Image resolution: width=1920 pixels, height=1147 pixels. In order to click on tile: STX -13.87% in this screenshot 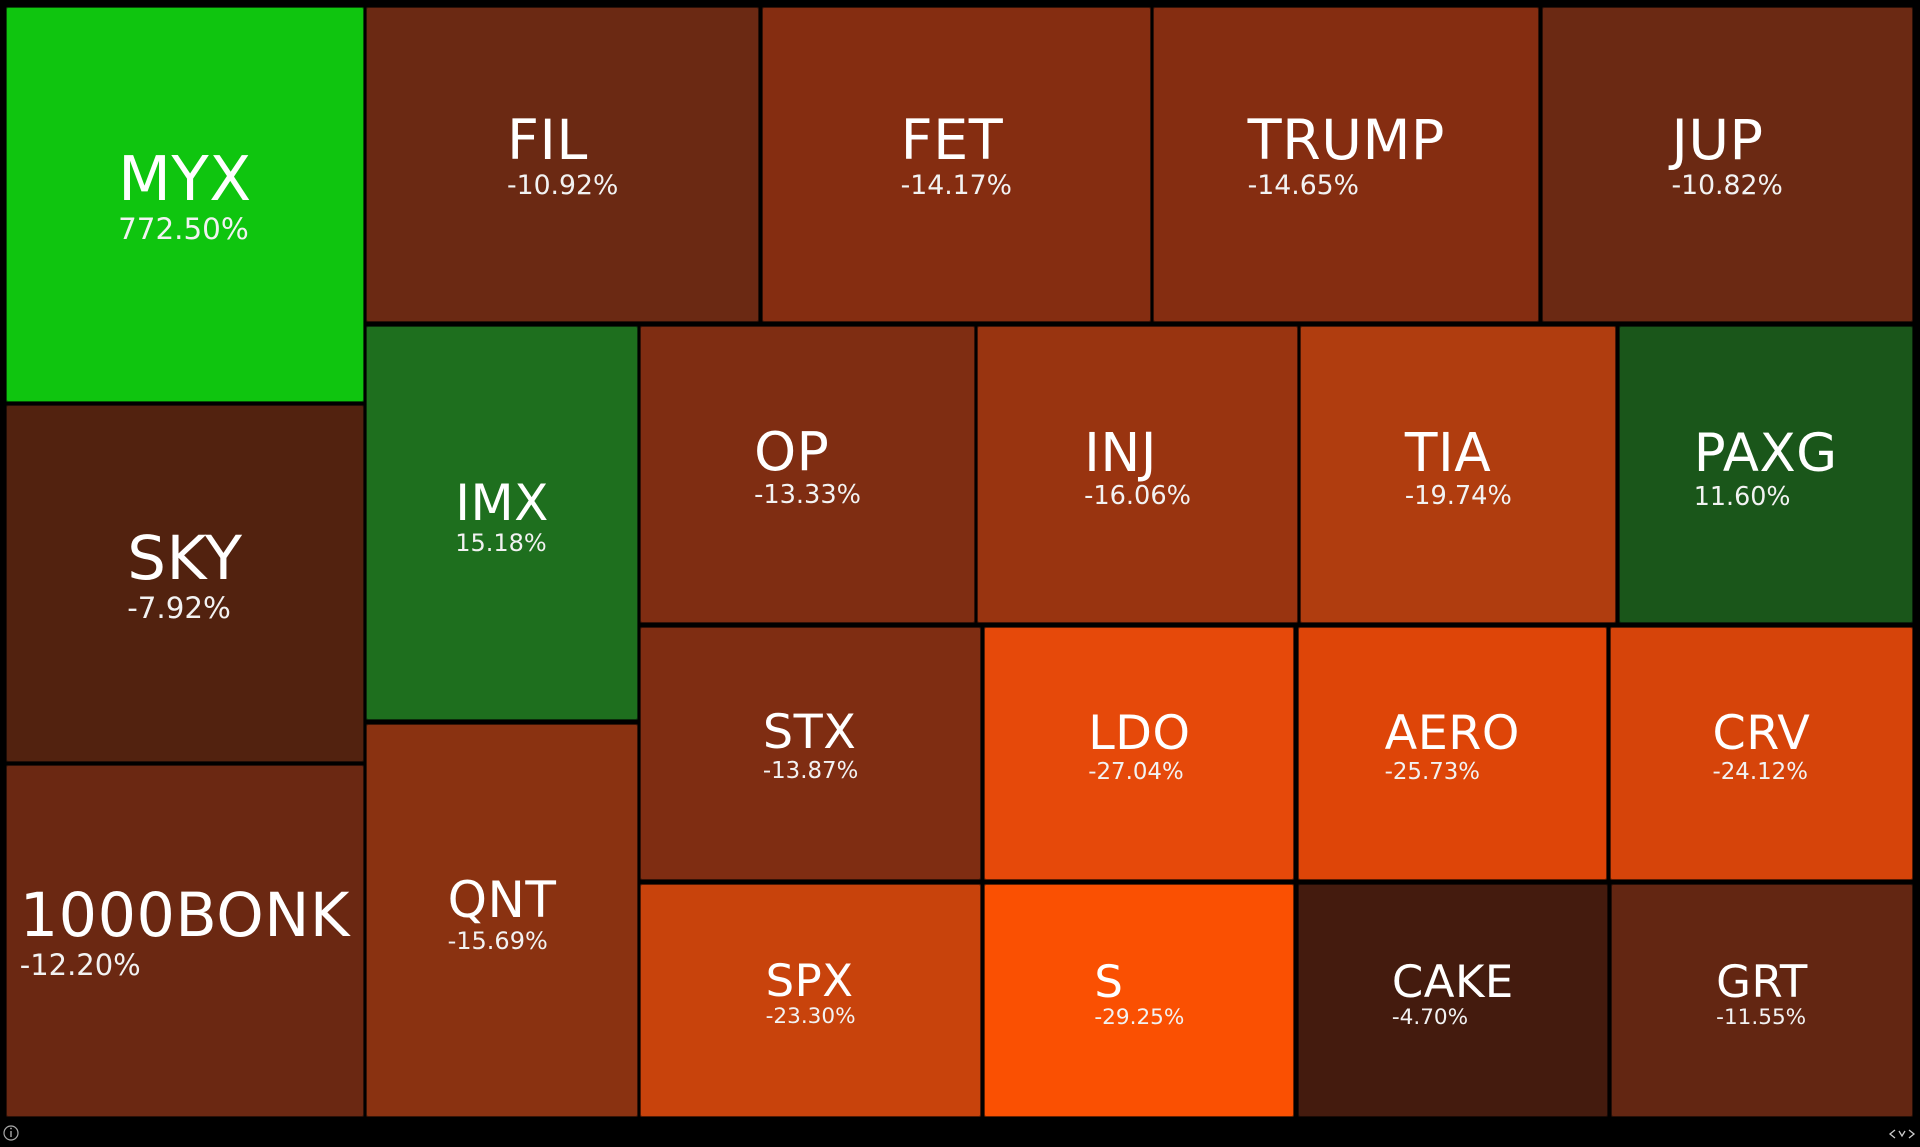, I will do `click(810, 753)`.